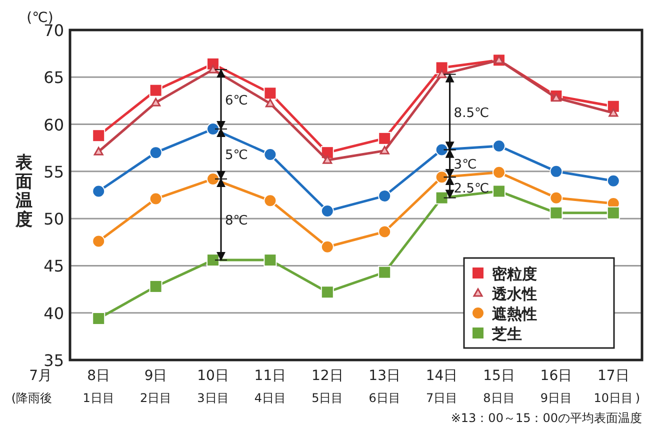  What do you see at coordinates (270, 386) in the screenshot?
I see `x-tick-label: 11日 4日目` at bounding box center [270, 386].